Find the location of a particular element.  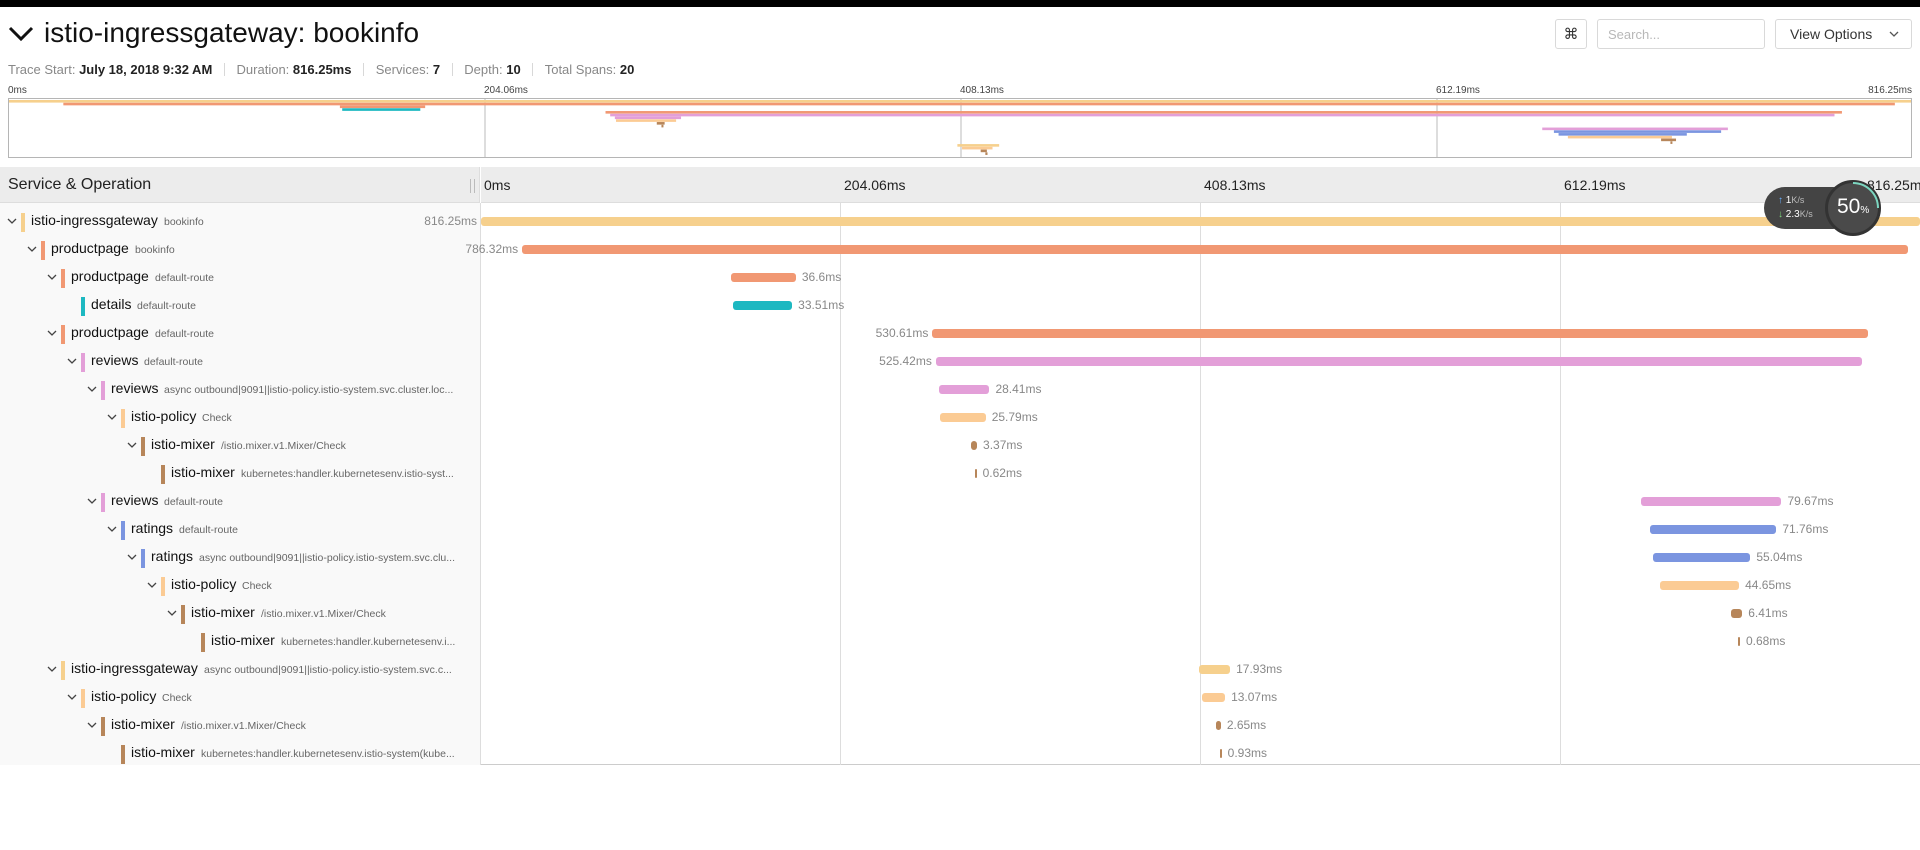

total-spans-label: Total Spans: is located at coordinates (580, 69).